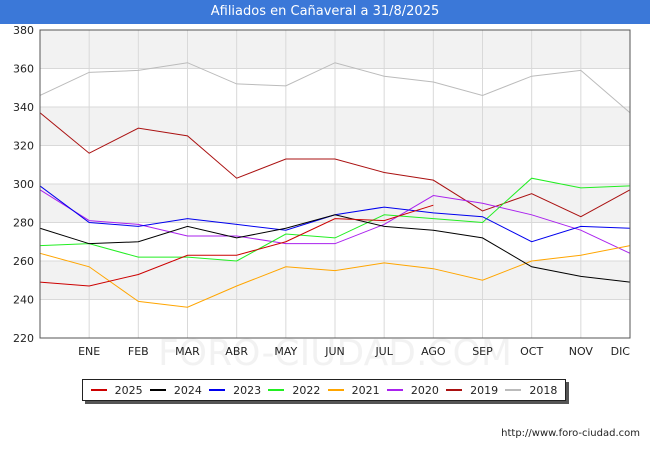 Image resolution: width=650 pixels, height=450 pixels. I want to click on y-tick-label: 220, so click(23, 338).